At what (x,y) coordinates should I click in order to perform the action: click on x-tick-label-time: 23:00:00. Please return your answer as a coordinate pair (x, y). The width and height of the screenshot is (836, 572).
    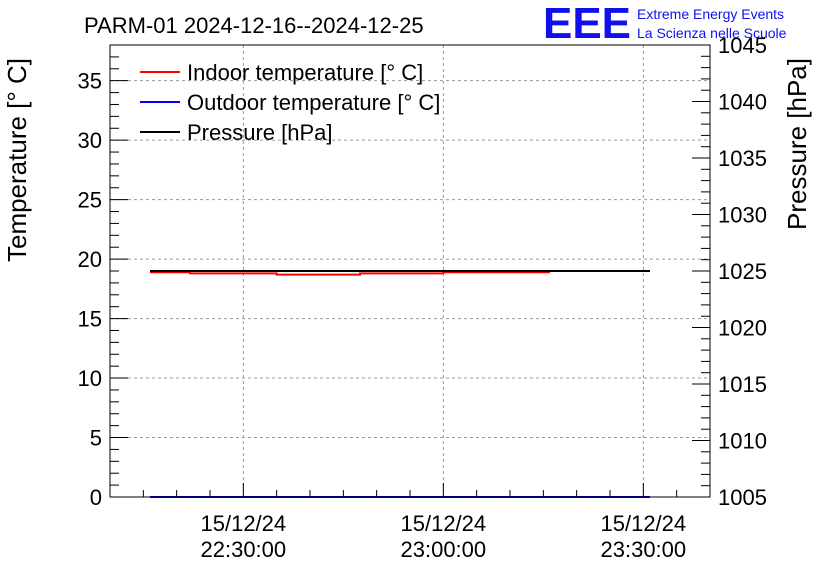
    Looking at the image, I should click on (444, 549).